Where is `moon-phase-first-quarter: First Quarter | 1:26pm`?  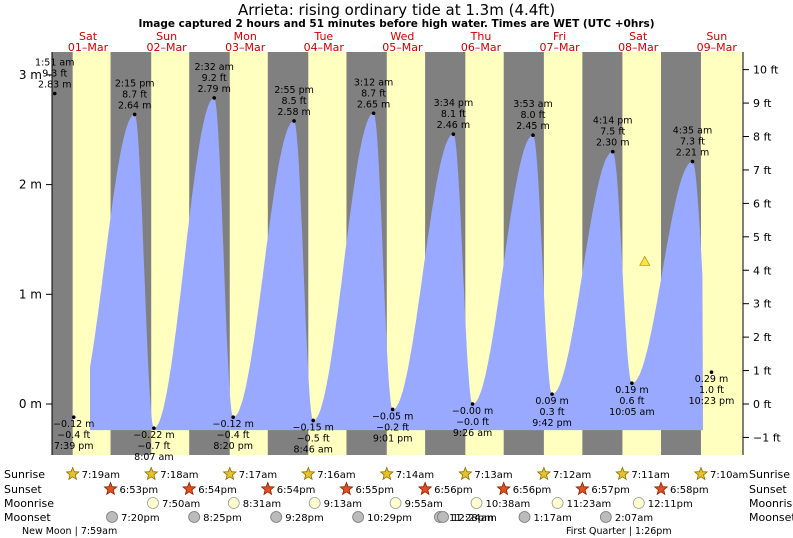 moon-phase-first-quarter: First Quarter | 1:26pm is located at coordinates (619, 531).